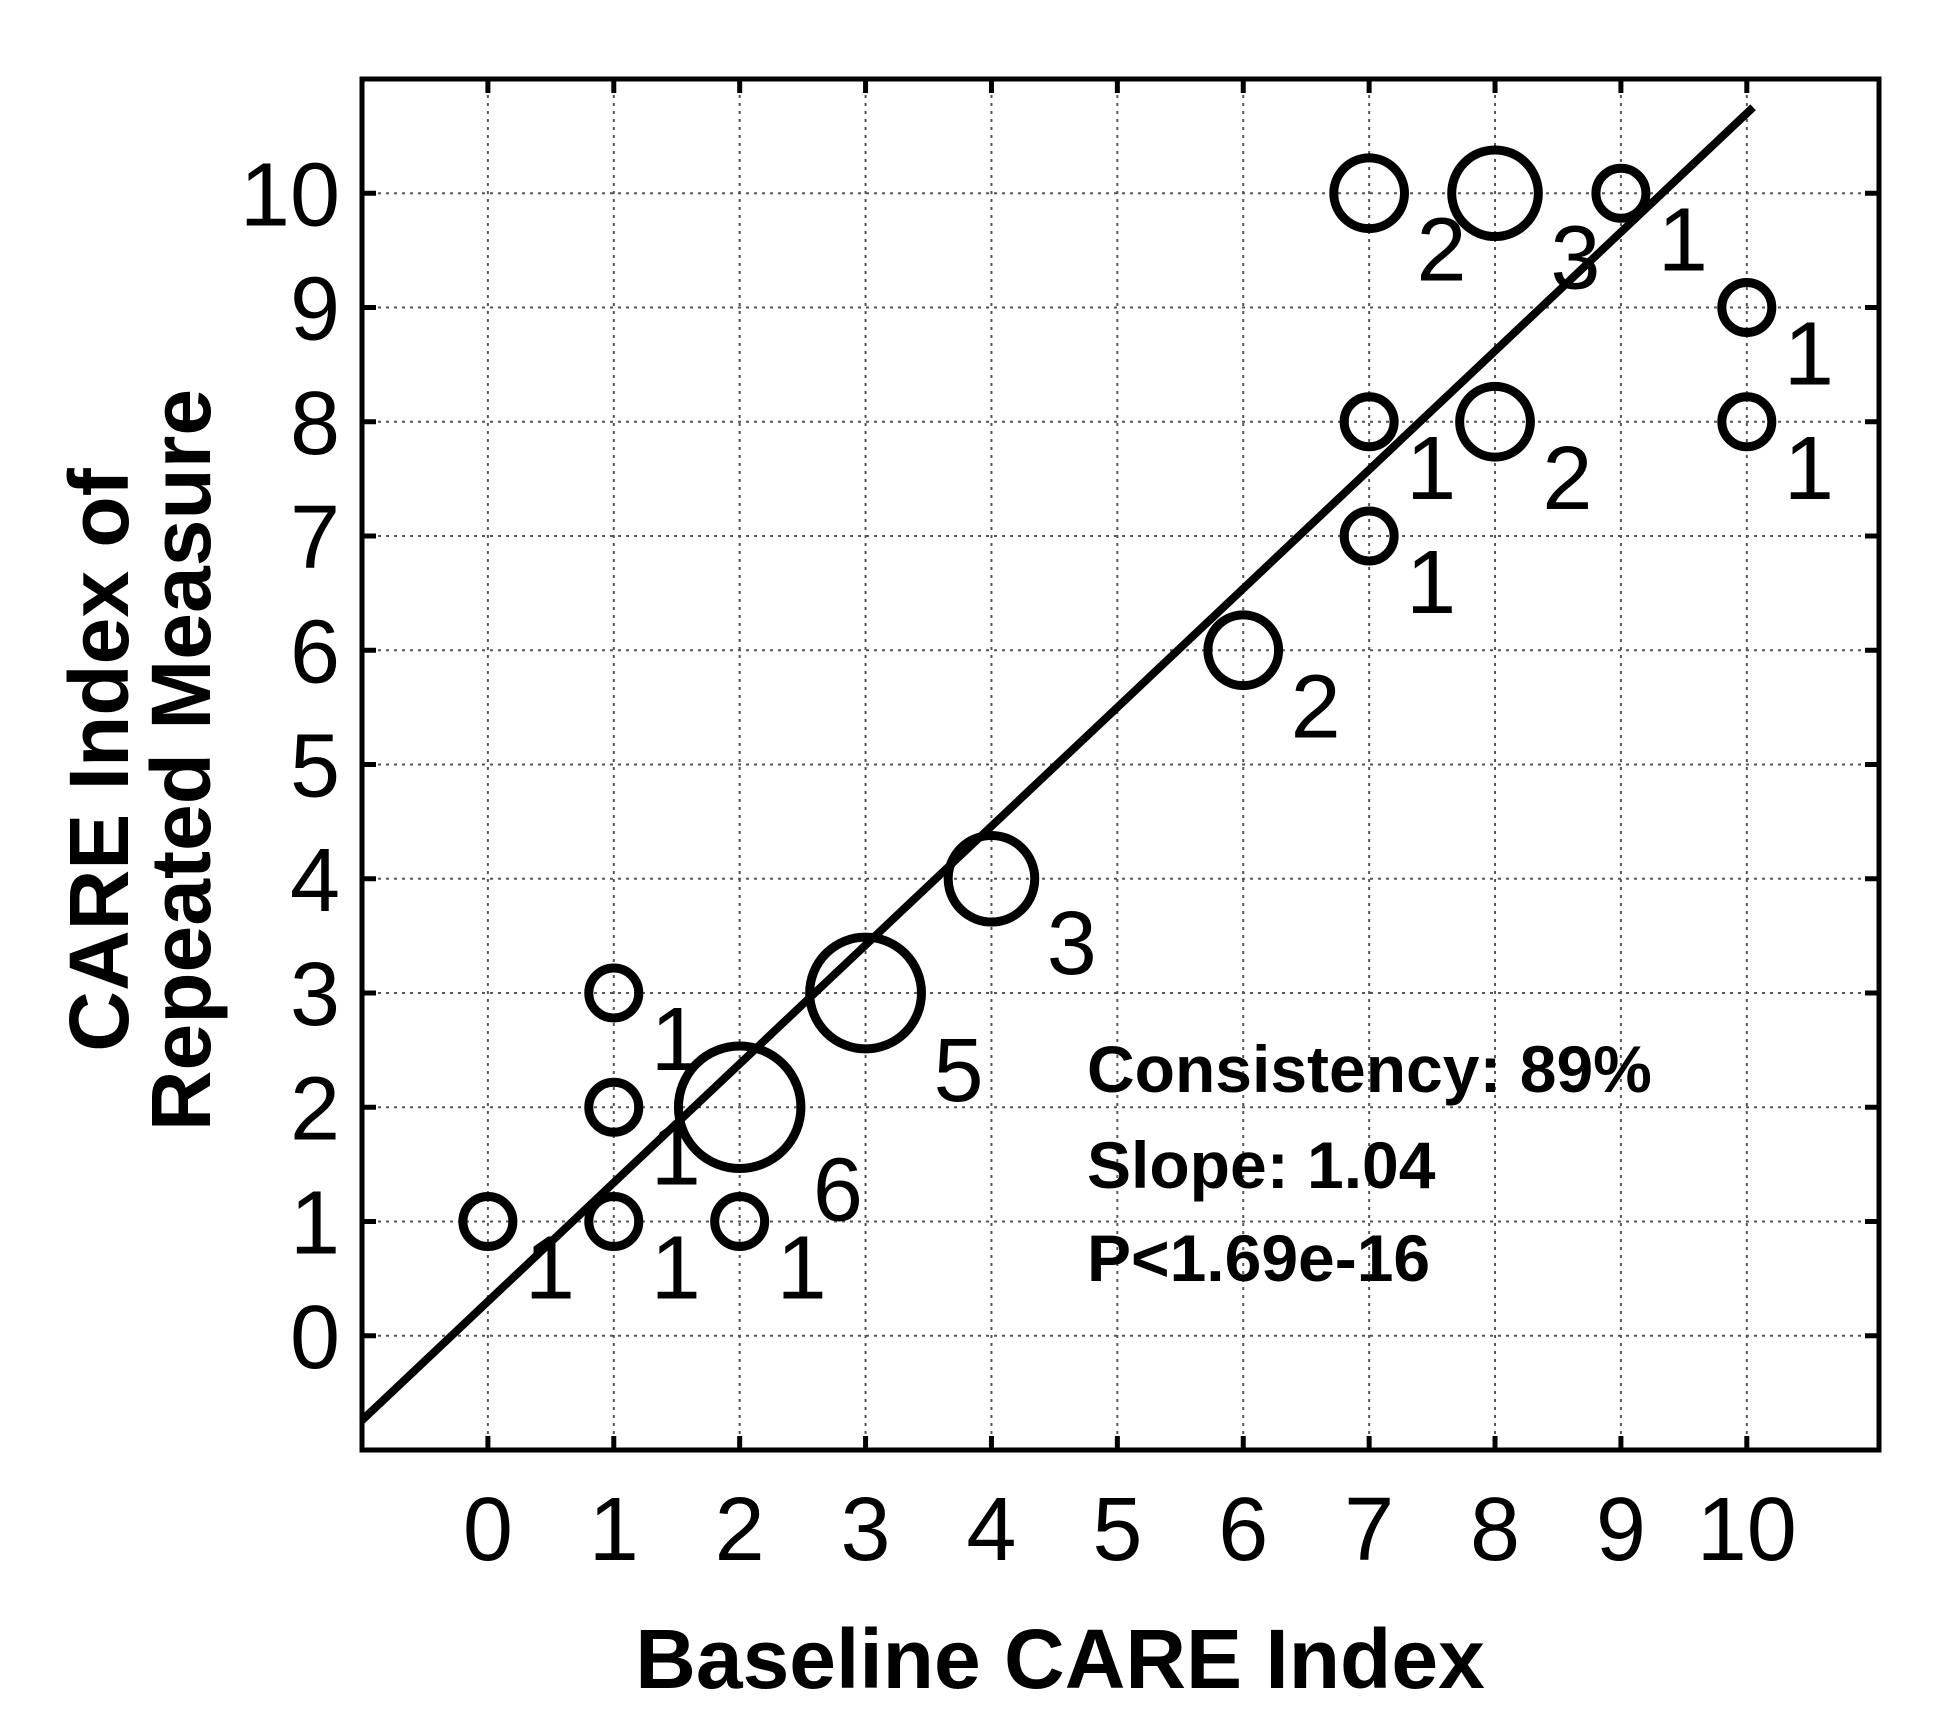 The height and width of the screenshot is (1728, 1944). What do you see at coordinates (315, 995) in the screenshot?
I see `y-tick-label: 3` at bounding box center [315, 995].